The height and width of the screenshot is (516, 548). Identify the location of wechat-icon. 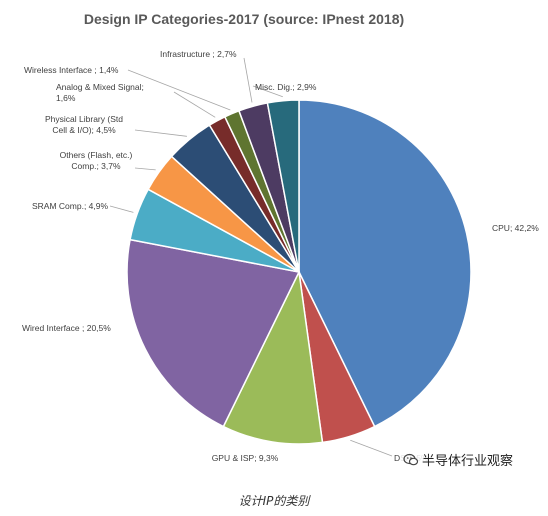
(411, 459).